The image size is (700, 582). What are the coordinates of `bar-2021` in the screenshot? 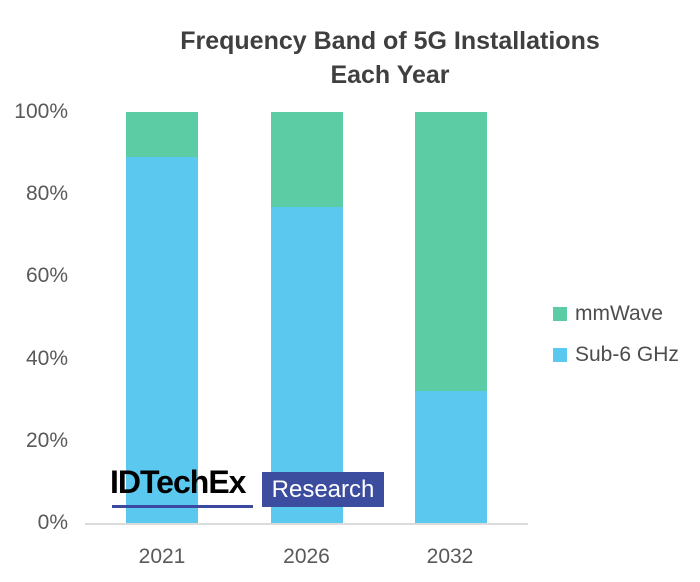 It's located at (162, 317).